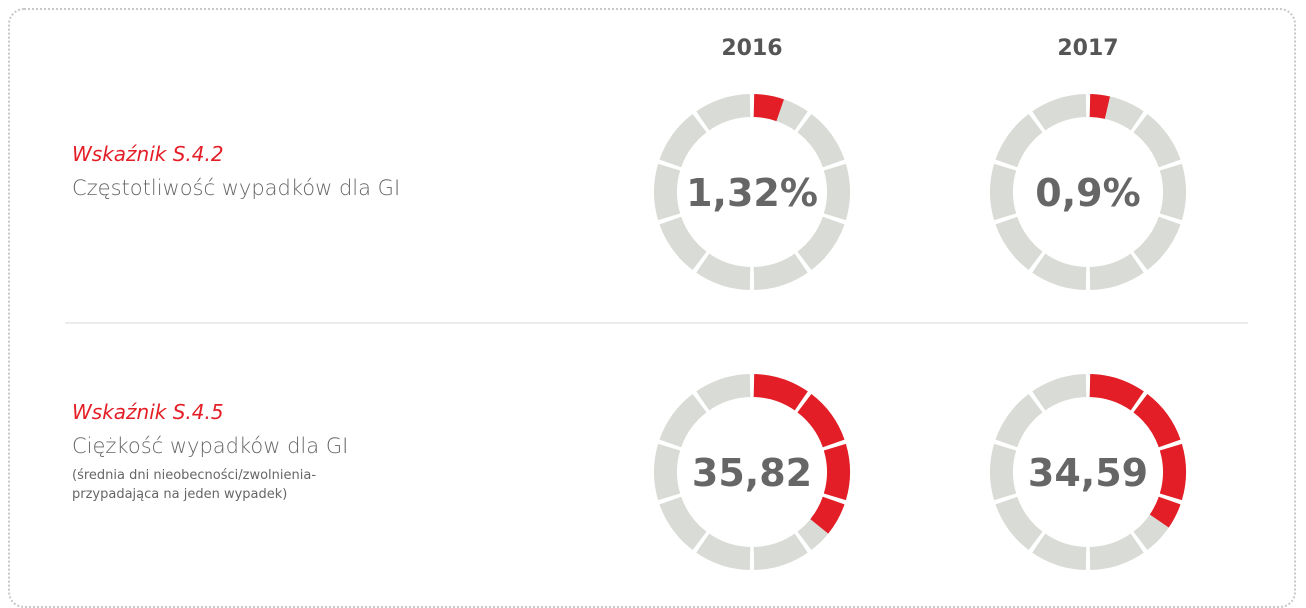 This screenshot has height=608, width=1306. Describe the element at coordinates (236, 188) in the screenshot. I see `indicator-name: Częstotliwość wypadków dla GI` at that location.